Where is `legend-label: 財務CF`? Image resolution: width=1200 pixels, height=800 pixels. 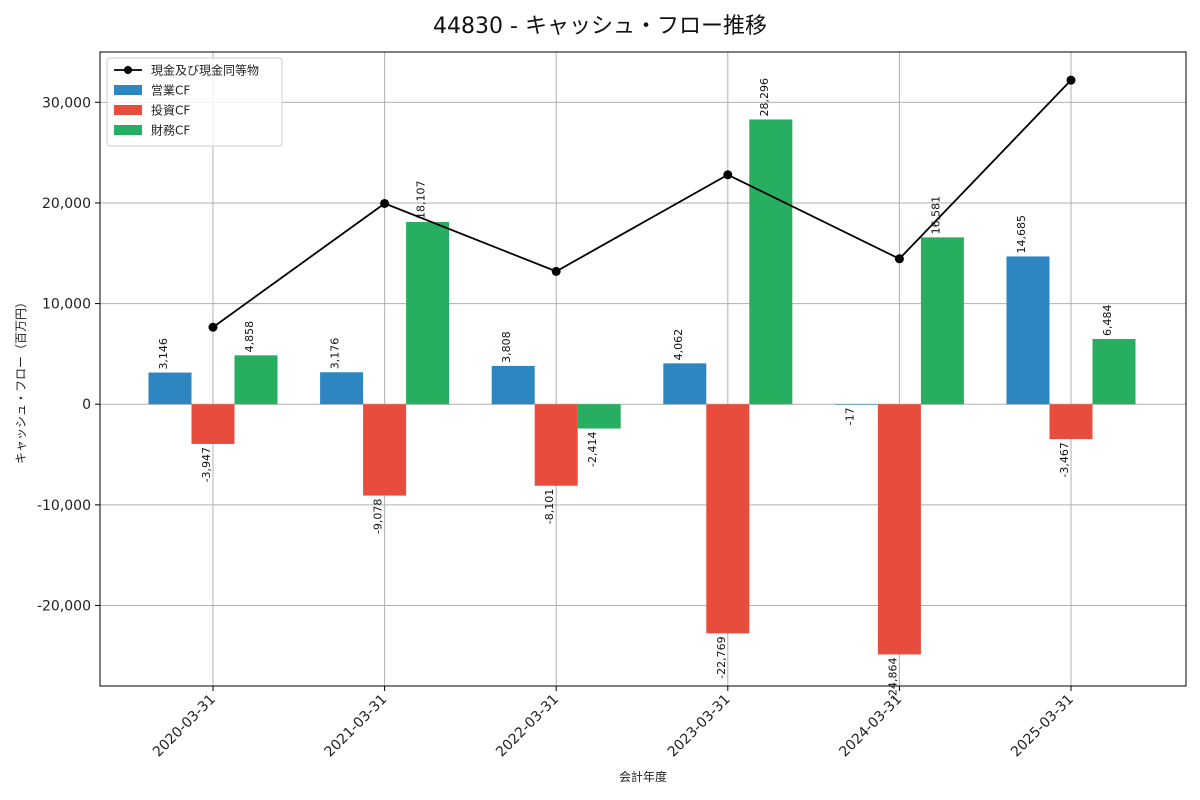 legend-label: 財務CF is located at coordinates (170, 130).